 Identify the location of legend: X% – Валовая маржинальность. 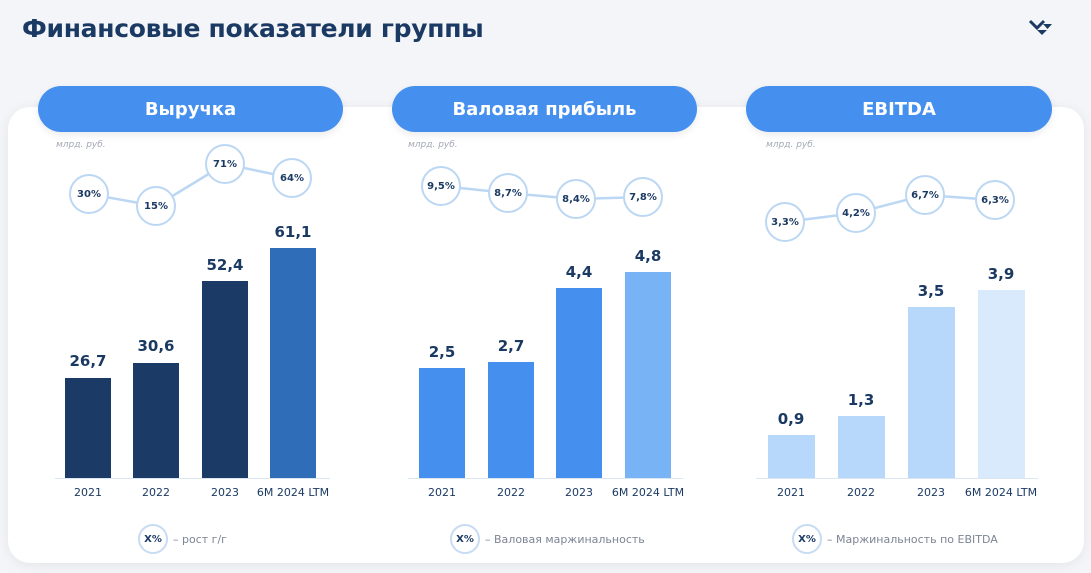
(547, 539).